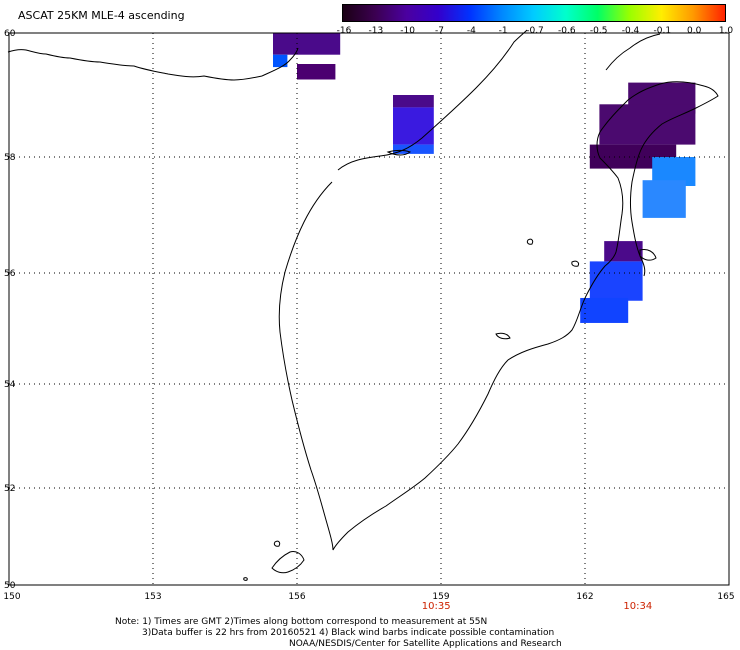  I want to click on longitude-label: 162, so click(585, 597).